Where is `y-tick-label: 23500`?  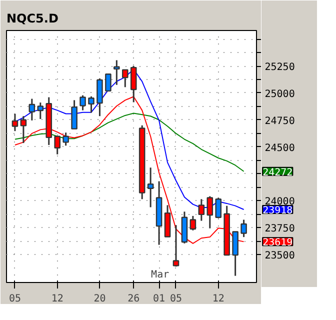
y-tick-label: 23500 is located at coordinates (279, 256).